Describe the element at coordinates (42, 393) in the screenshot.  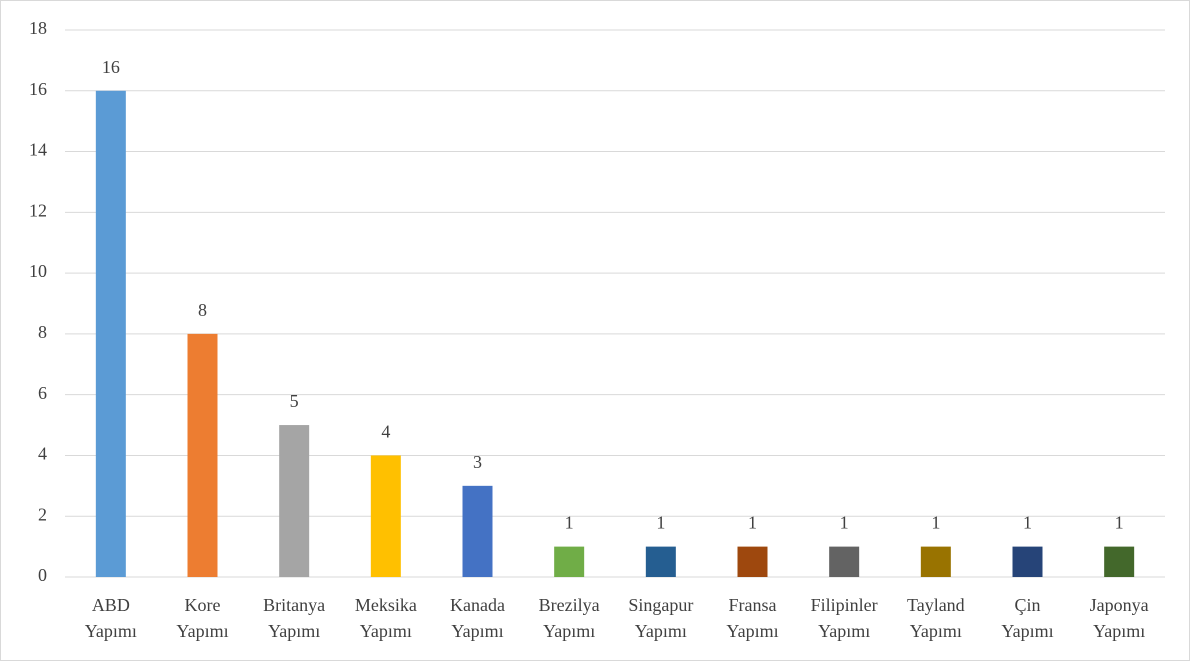
I see `y-tick-label: 6` at that location.